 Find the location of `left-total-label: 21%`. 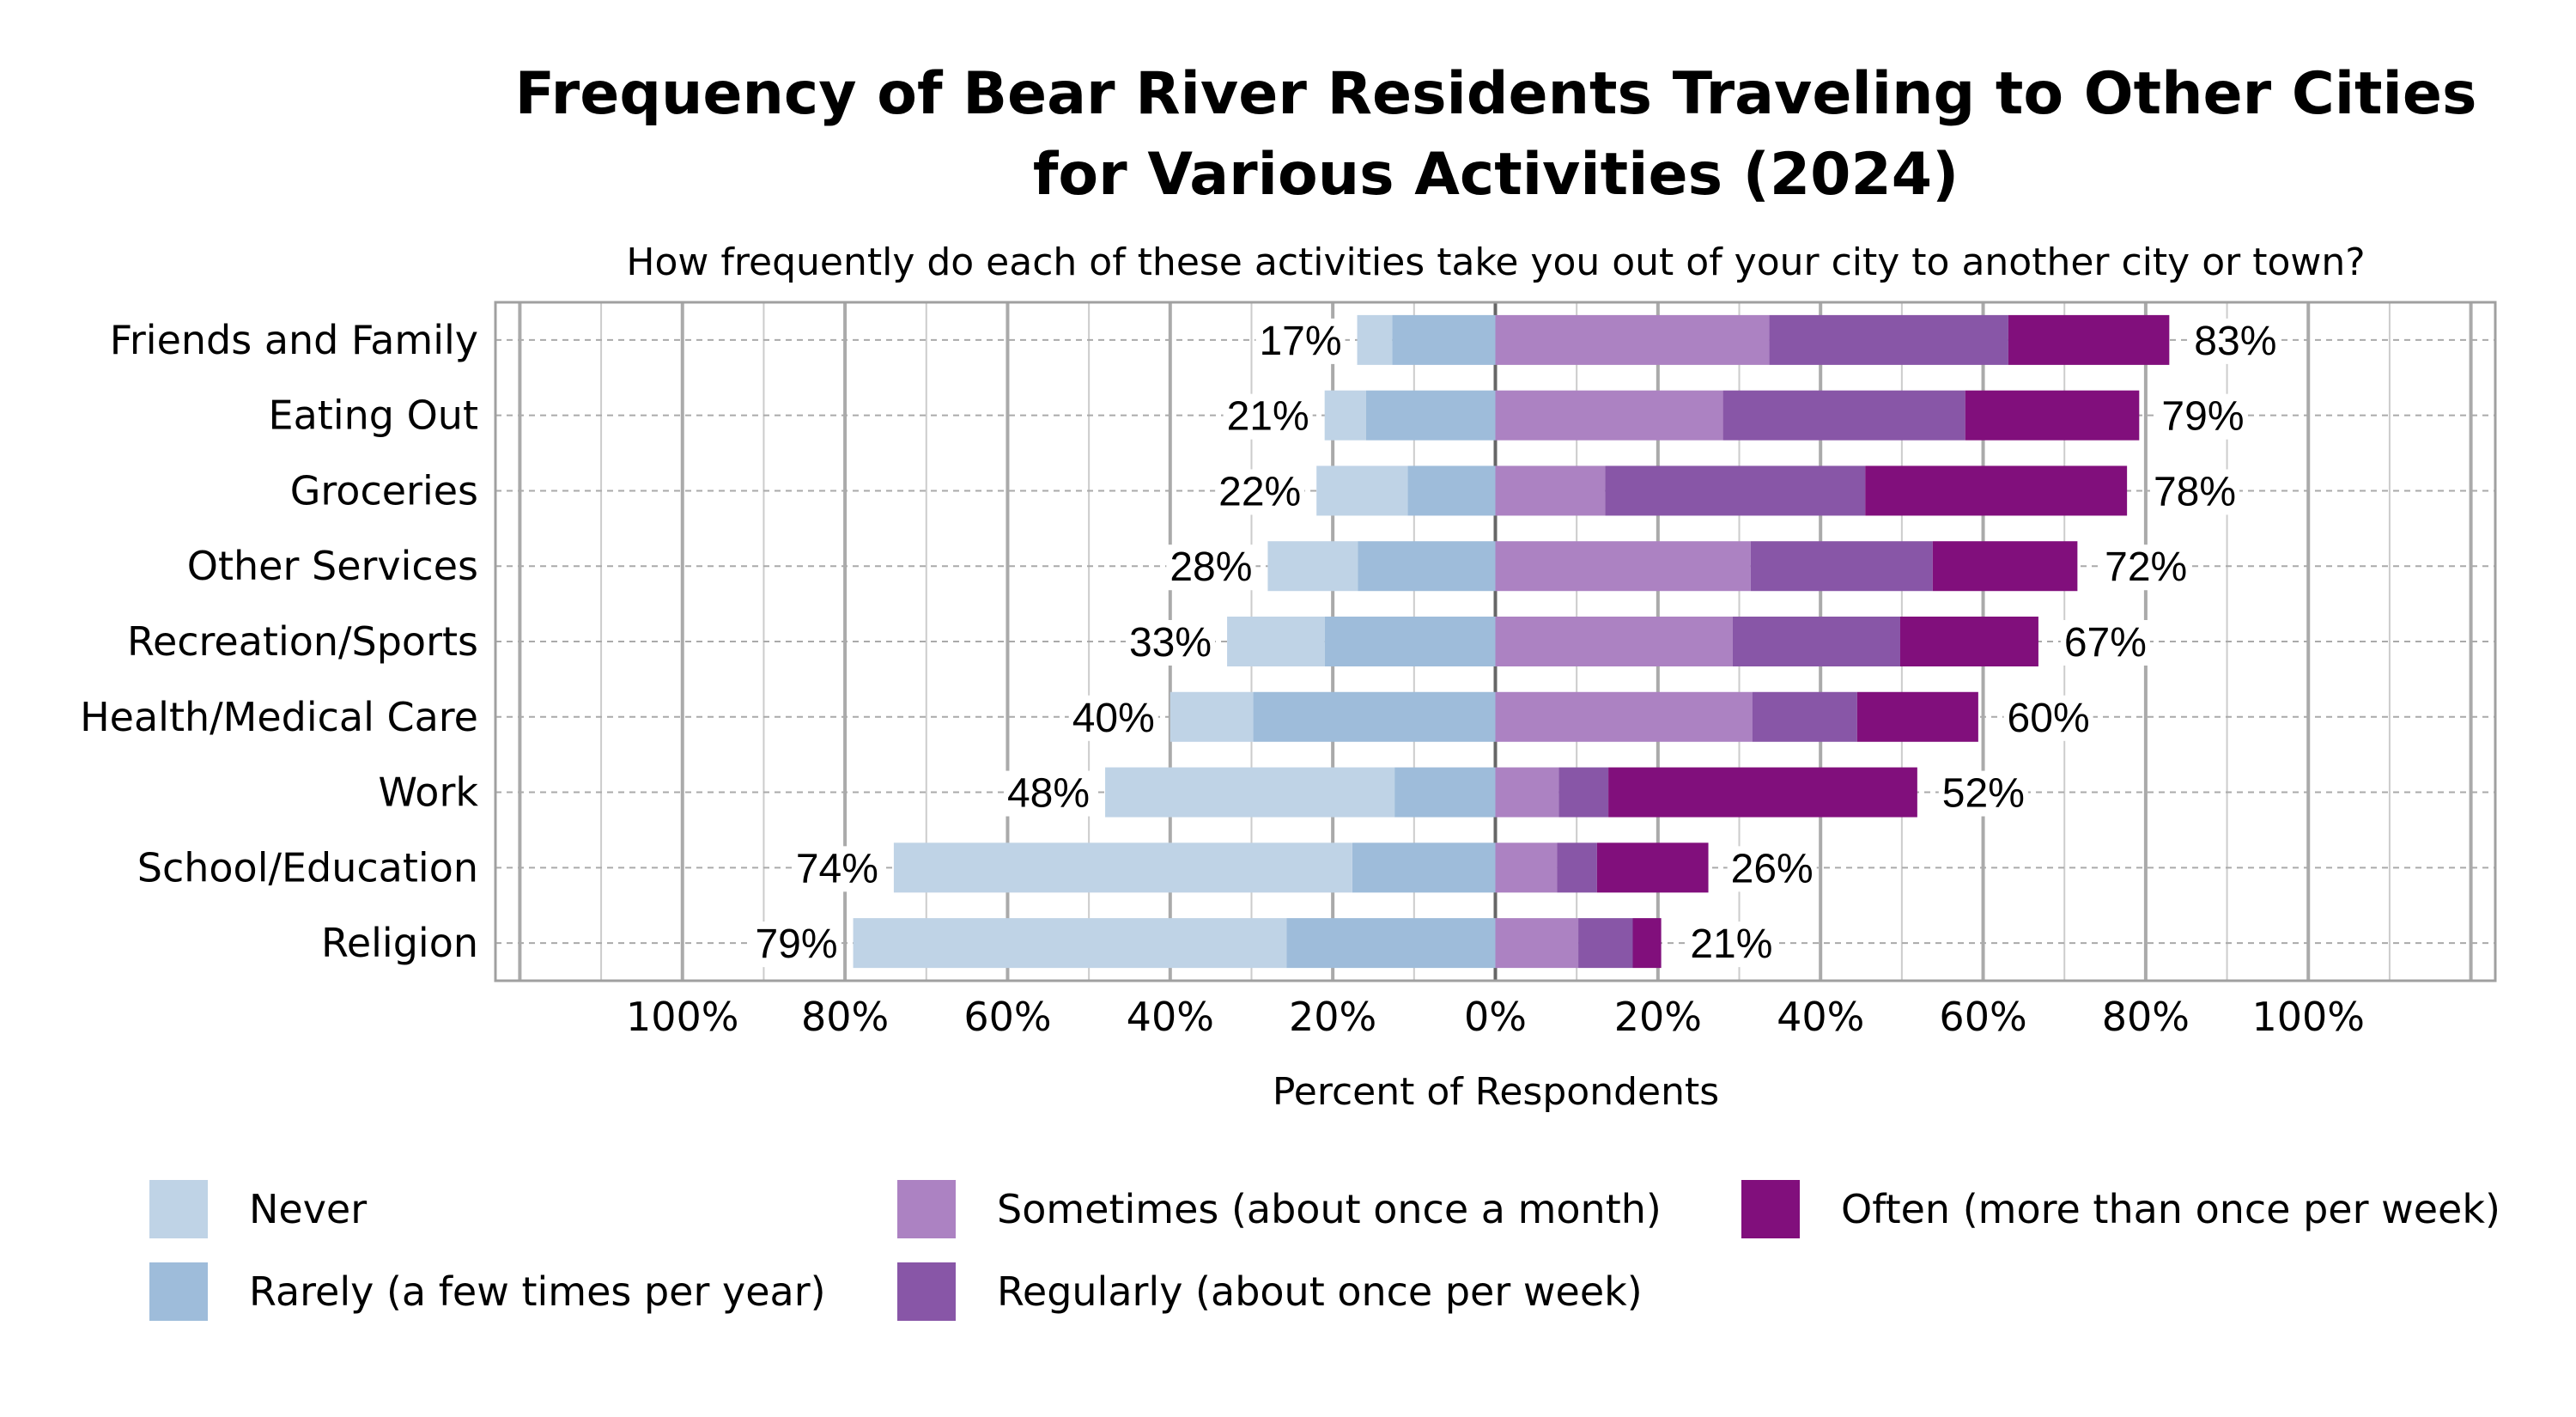

left-total-label: 21% is located at coordinates (1268, 417).